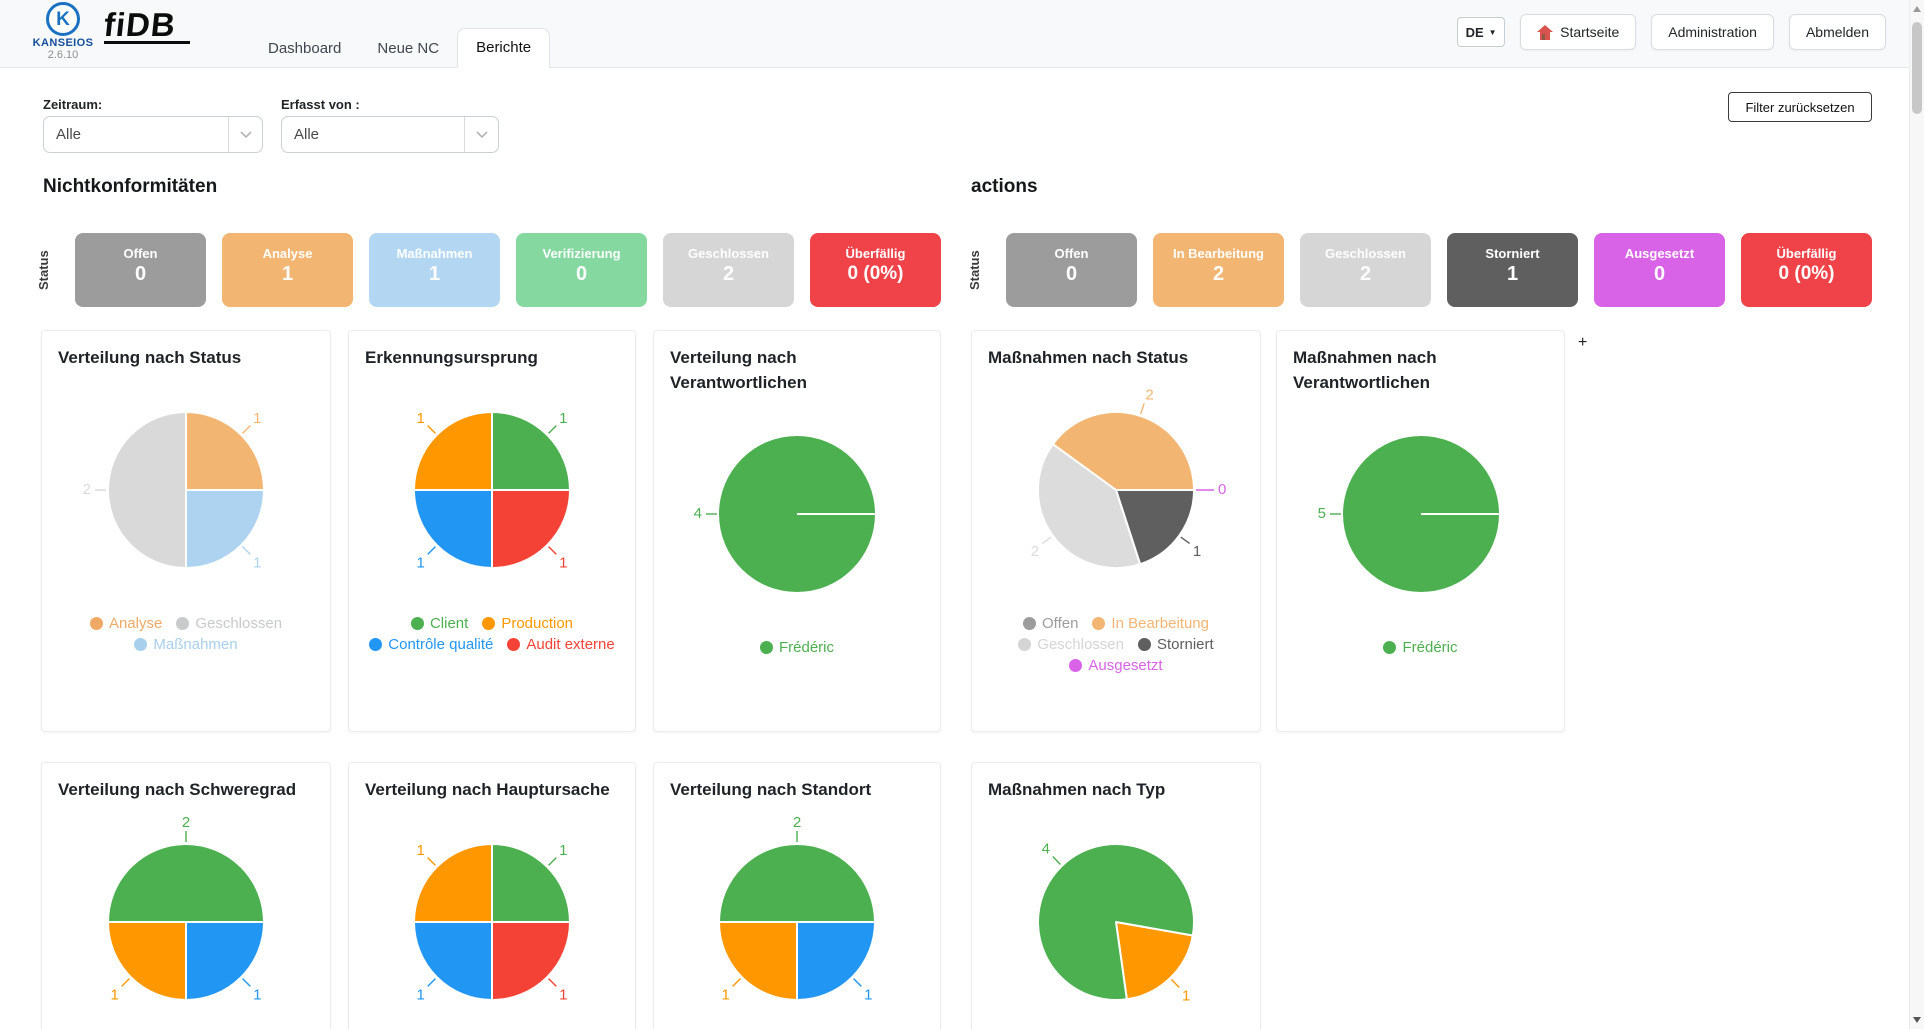 Image resolution: width=1924 pixels, height=1029 pixels. I want to click on legend-label: Frédéric, so click(1430, 648).